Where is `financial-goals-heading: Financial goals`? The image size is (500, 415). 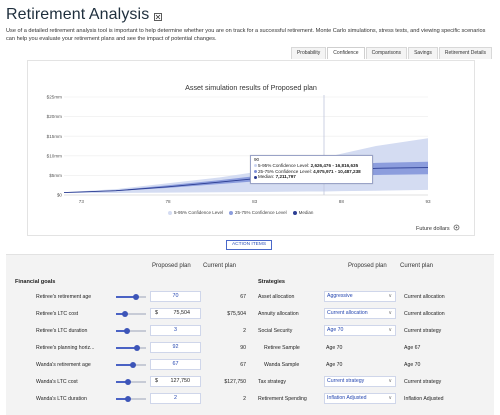
financial-goals-heading: Financial goals is located at coordinates (35, 282).